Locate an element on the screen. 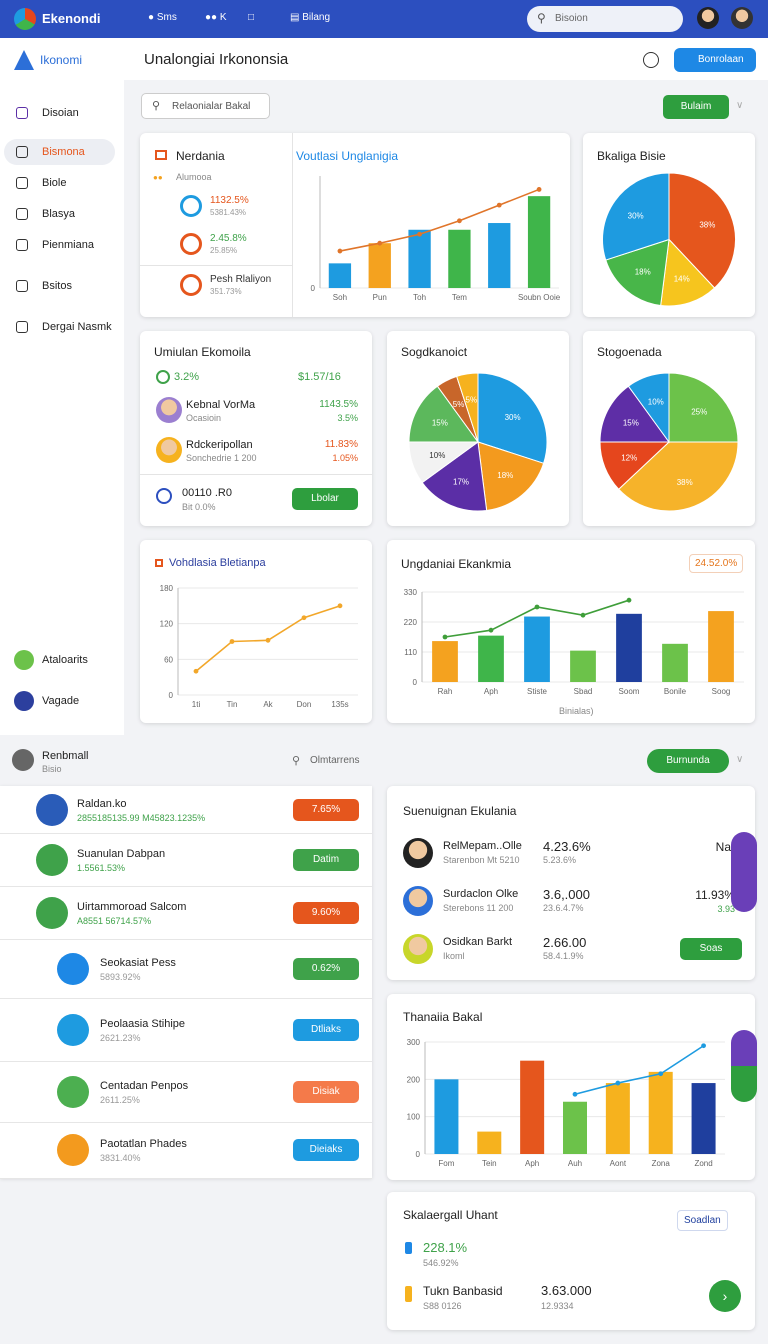  badge: 24.52.0% is located at coordinates (716, 563).